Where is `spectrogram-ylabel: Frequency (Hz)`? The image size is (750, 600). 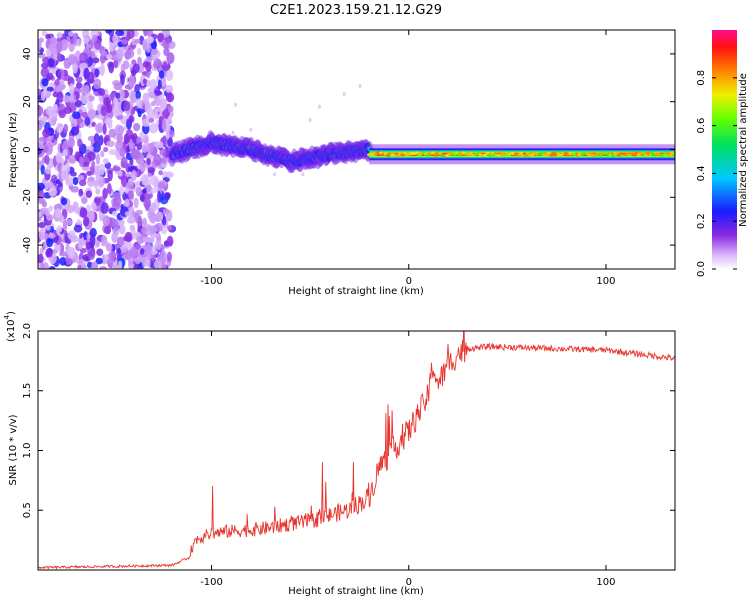
spectrogram-ylabel: Frequency (Hz) is located at coordinates (13, 150).